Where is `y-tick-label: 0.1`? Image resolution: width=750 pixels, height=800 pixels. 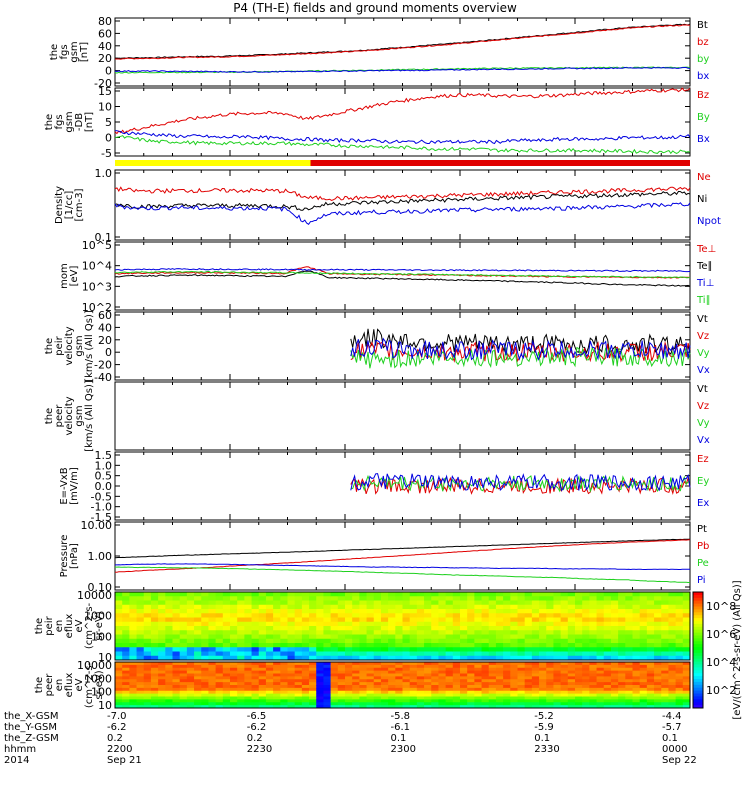
y-tick-label: 0.1 is located at coordinates (104, 237).